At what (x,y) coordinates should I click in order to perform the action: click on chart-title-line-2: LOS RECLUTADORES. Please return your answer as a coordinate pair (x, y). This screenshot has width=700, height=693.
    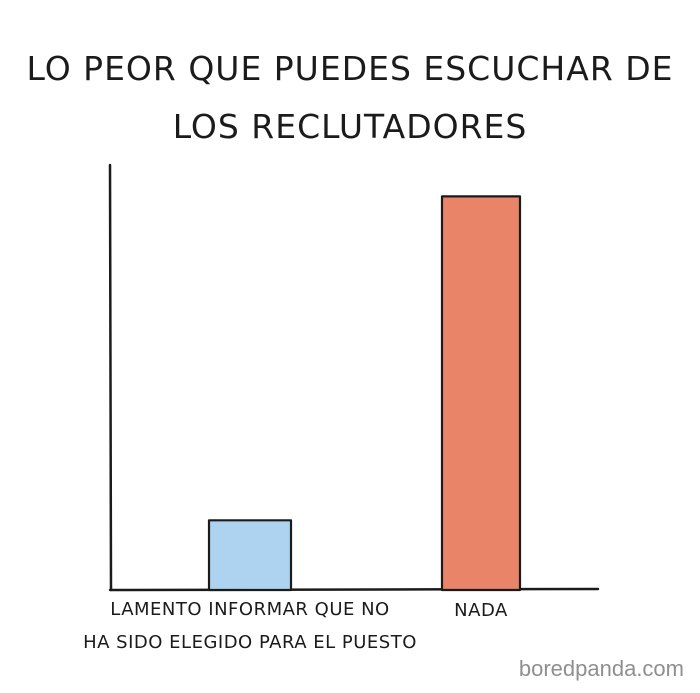
    Looking at the image, I should click on (350, 126).